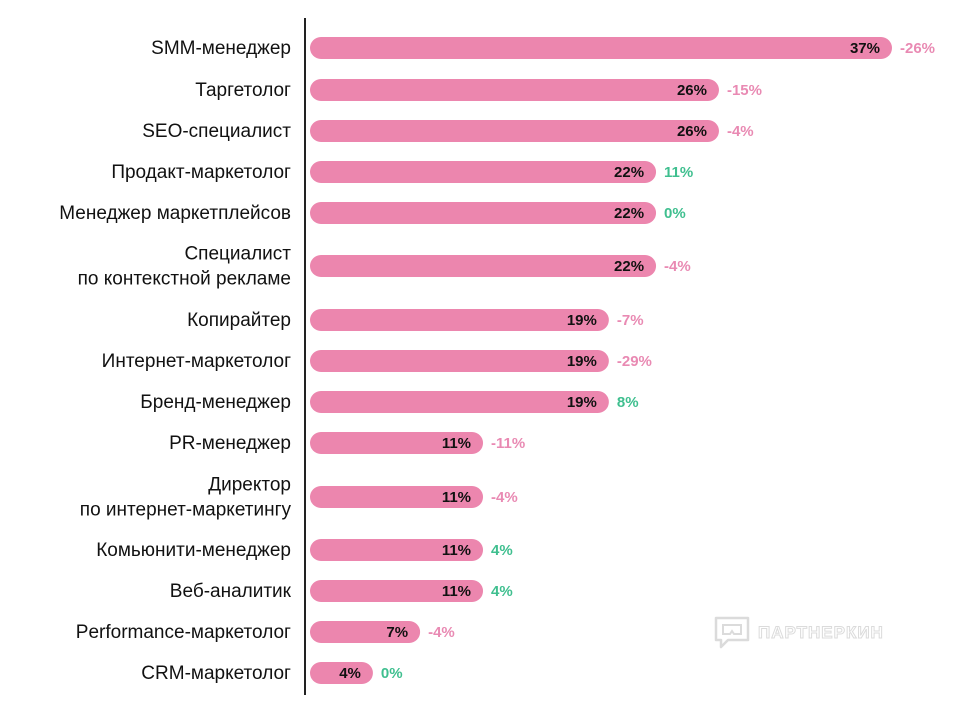 The height and width of the screenshot is (707, 953). I want to click on change-label: 8%, so click(628, 402).